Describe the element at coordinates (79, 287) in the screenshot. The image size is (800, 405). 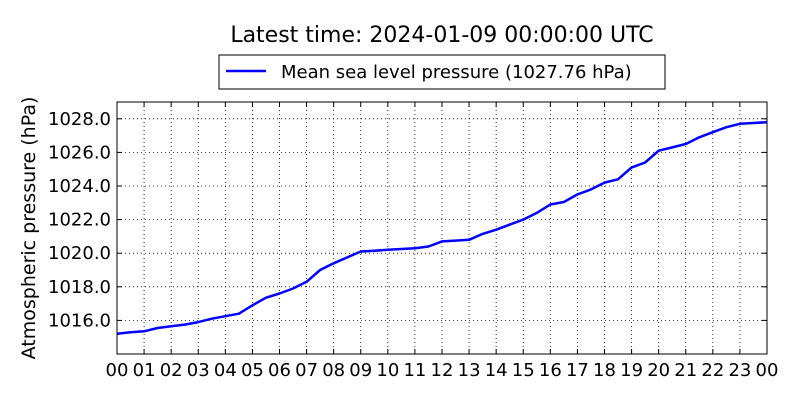
I see `y-tick-label: 1018.0` at that location.